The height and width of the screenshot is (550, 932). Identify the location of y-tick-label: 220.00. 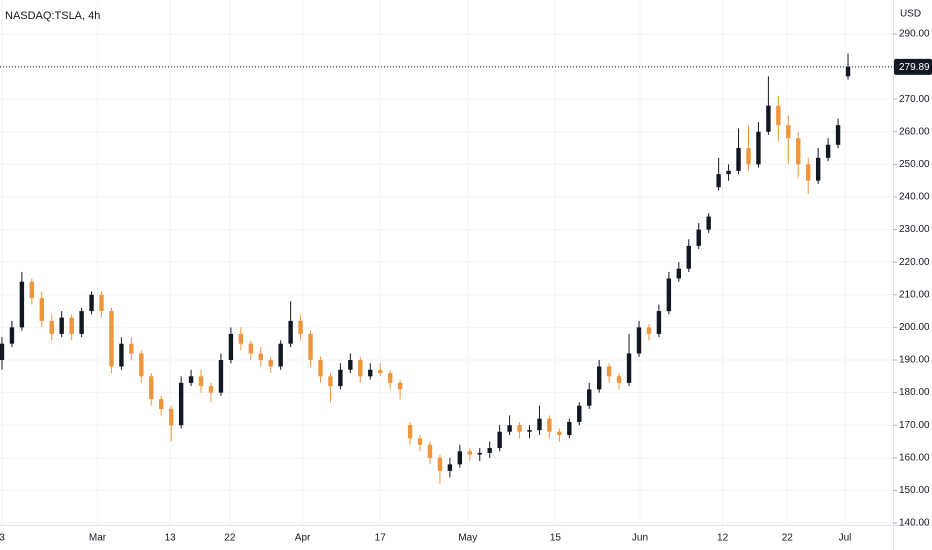
(914, 262).